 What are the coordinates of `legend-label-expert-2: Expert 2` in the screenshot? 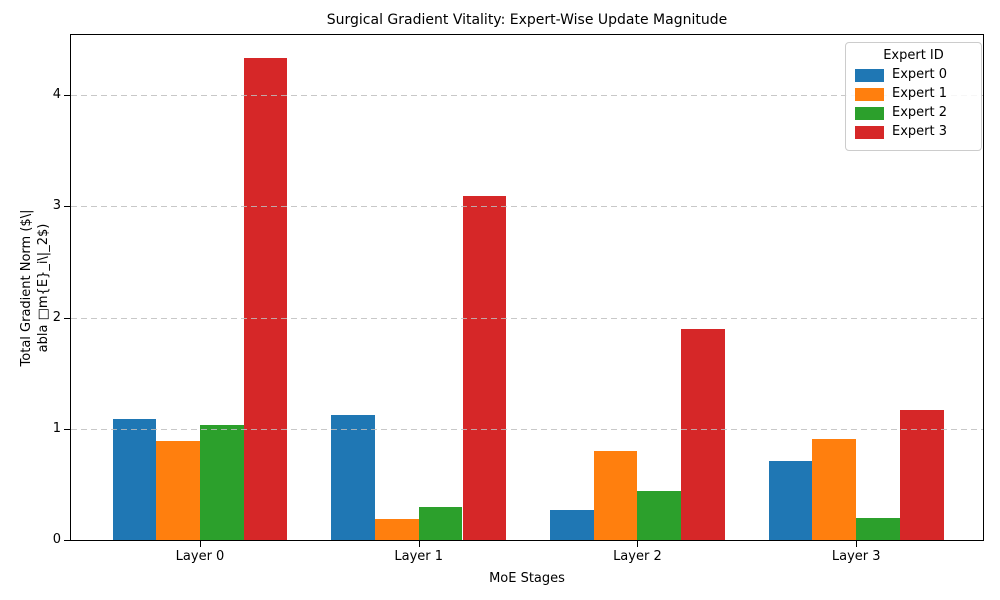 It's located at (920, 112).